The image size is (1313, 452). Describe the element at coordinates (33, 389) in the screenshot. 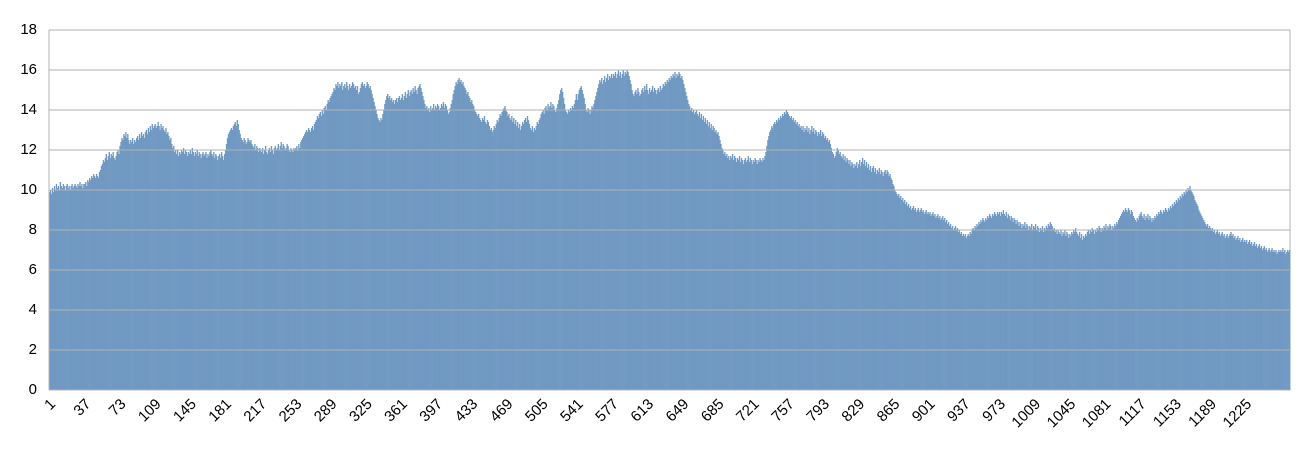

I see `y-tick-label: 0` at that location.